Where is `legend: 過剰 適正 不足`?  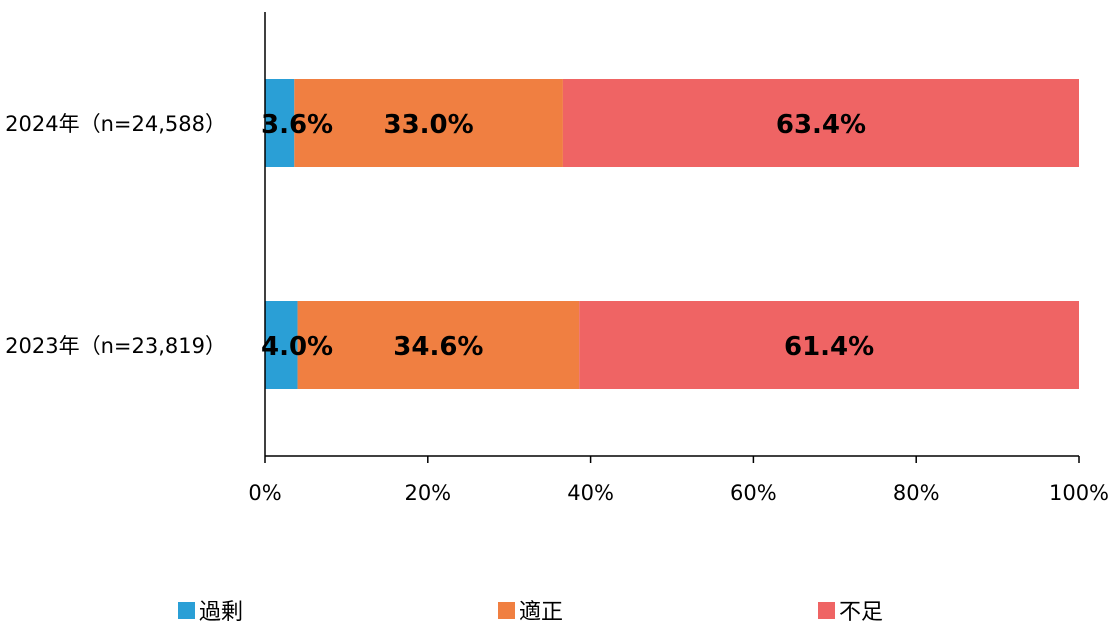
legend: 過剰 適正 不足 is located at coordinates (555, 609).